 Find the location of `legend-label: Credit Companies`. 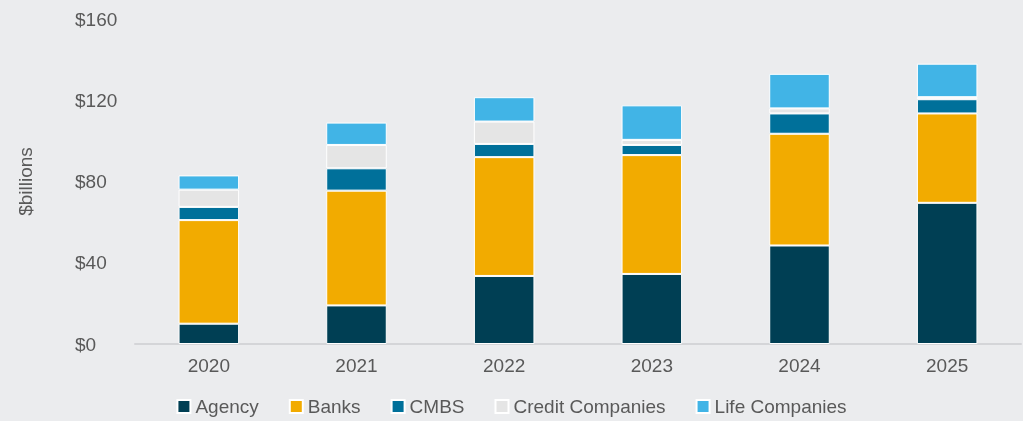

legend-label: Credit Companies is located at coordinates (589, 406).